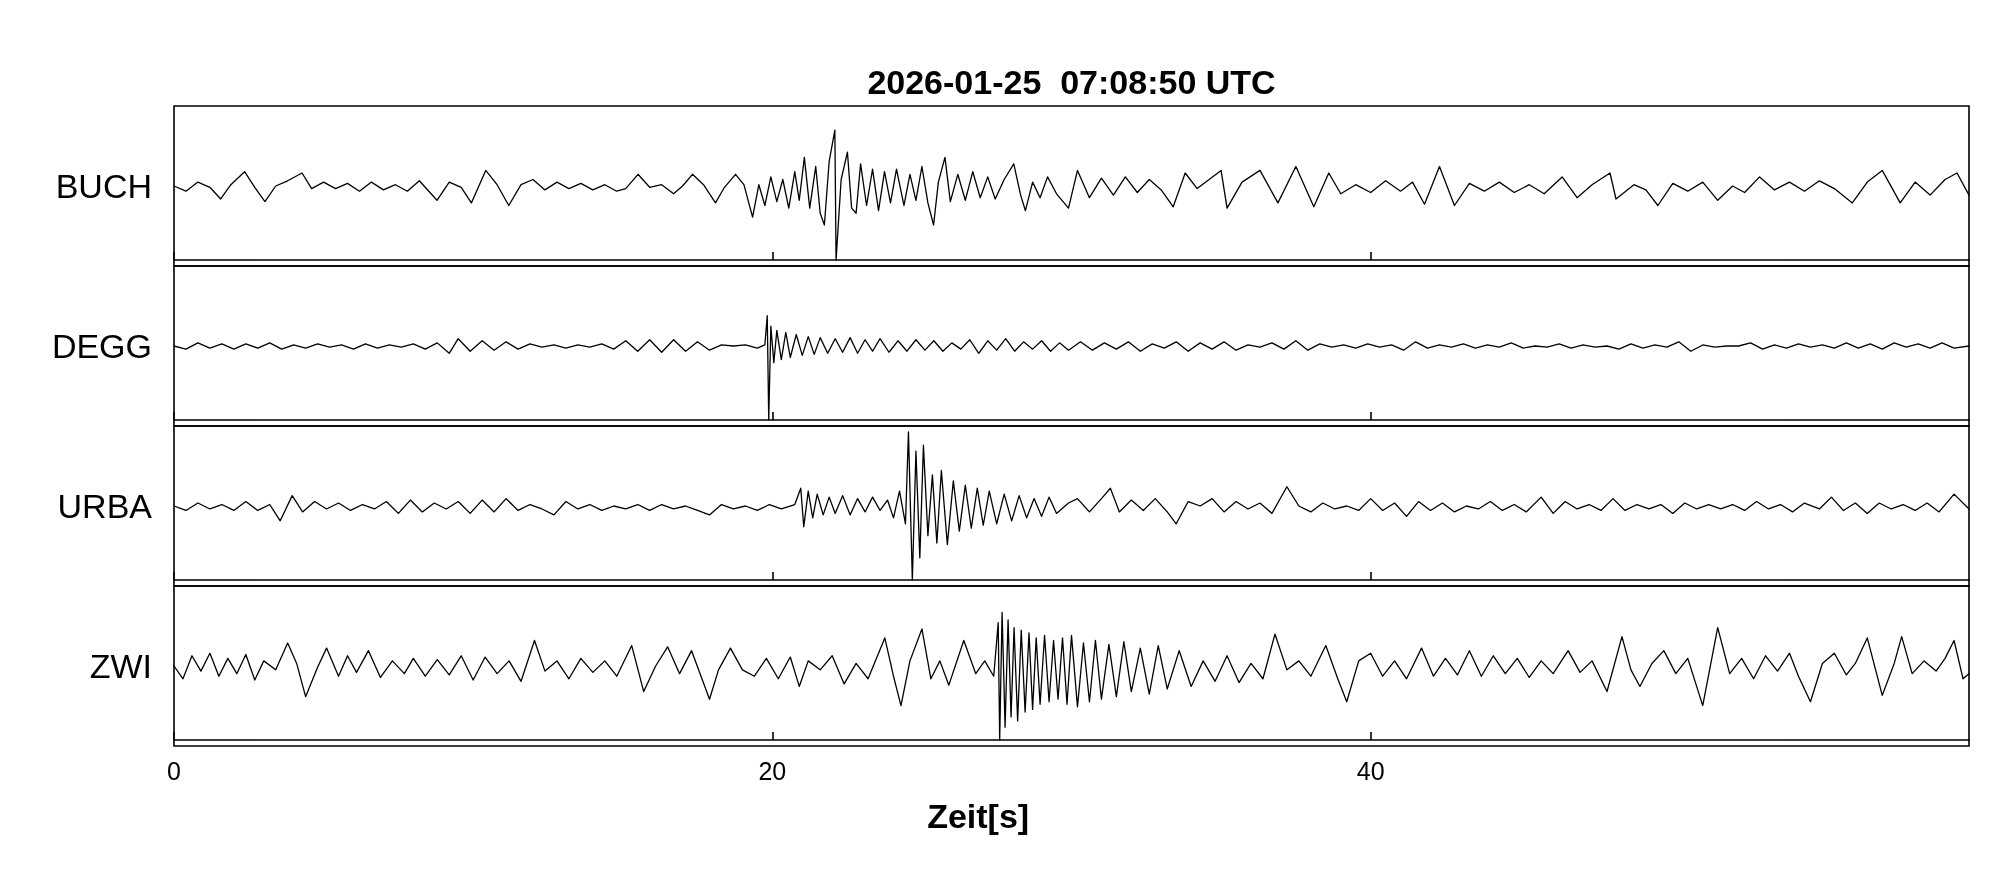 This screenshot has width=2005, height=880. Describe the element at coordinates (105, 506) in the screenshot. I see `y-axis-title: URBA` at that location.